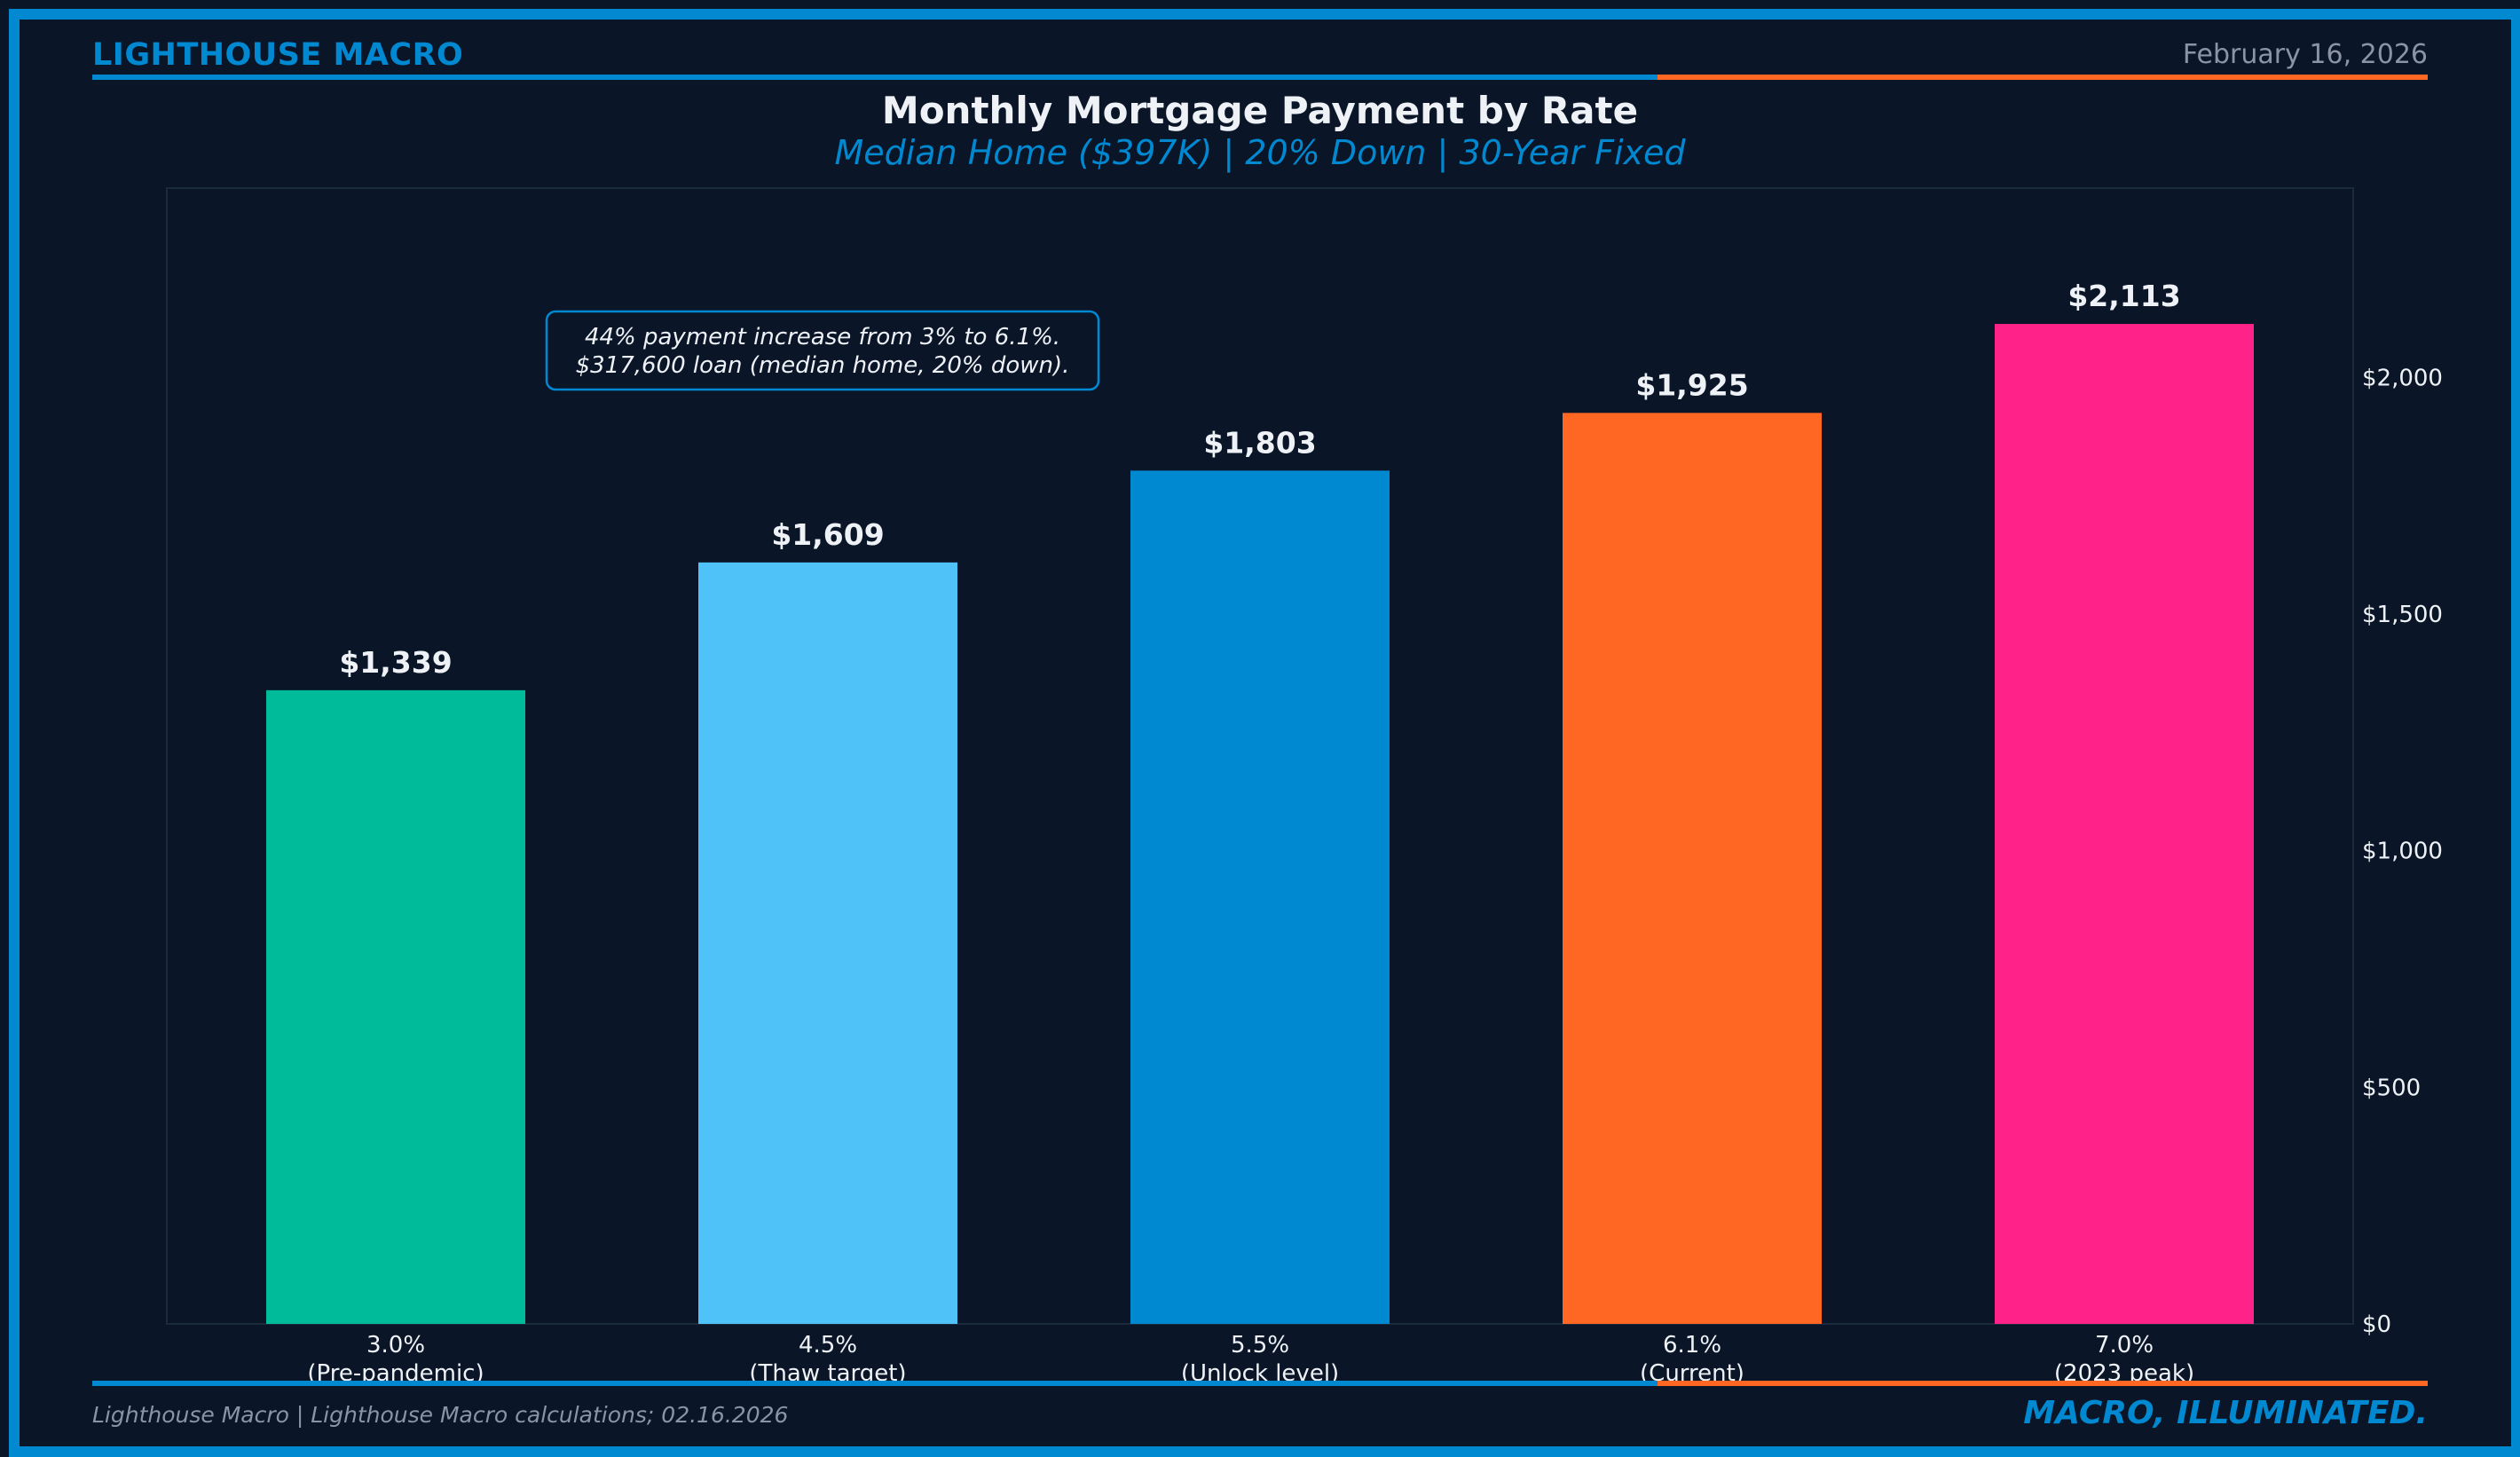 The height and width of the screenshot is (1457, 2520). Describe the element at coordinates (278, 55) in the screenshot. I see `brand-title: LIGHTHOUSE MACRO` at that location.